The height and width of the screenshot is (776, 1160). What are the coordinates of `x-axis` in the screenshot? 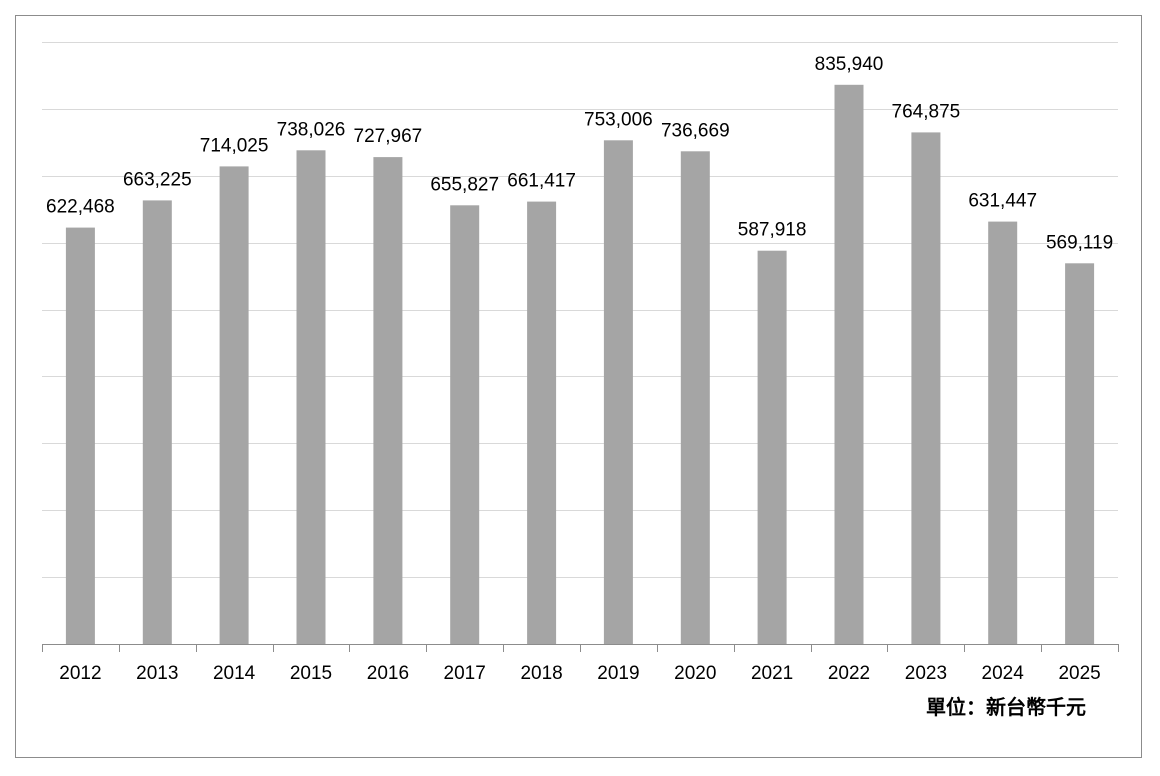 It's located at (580, 648).